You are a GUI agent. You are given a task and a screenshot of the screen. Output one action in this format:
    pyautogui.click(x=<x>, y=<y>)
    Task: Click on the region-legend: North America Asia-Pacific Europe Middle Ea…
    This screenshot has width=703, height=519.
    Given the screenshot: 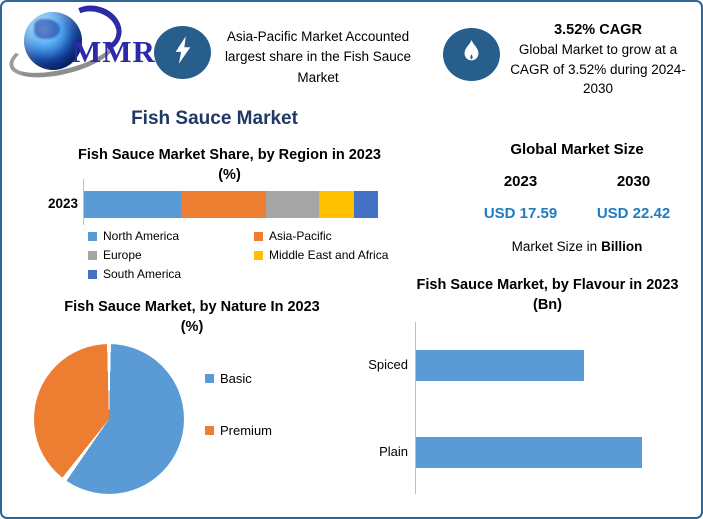 What is the action you would take?
    pyautogui.click(x=244, y=255)
    